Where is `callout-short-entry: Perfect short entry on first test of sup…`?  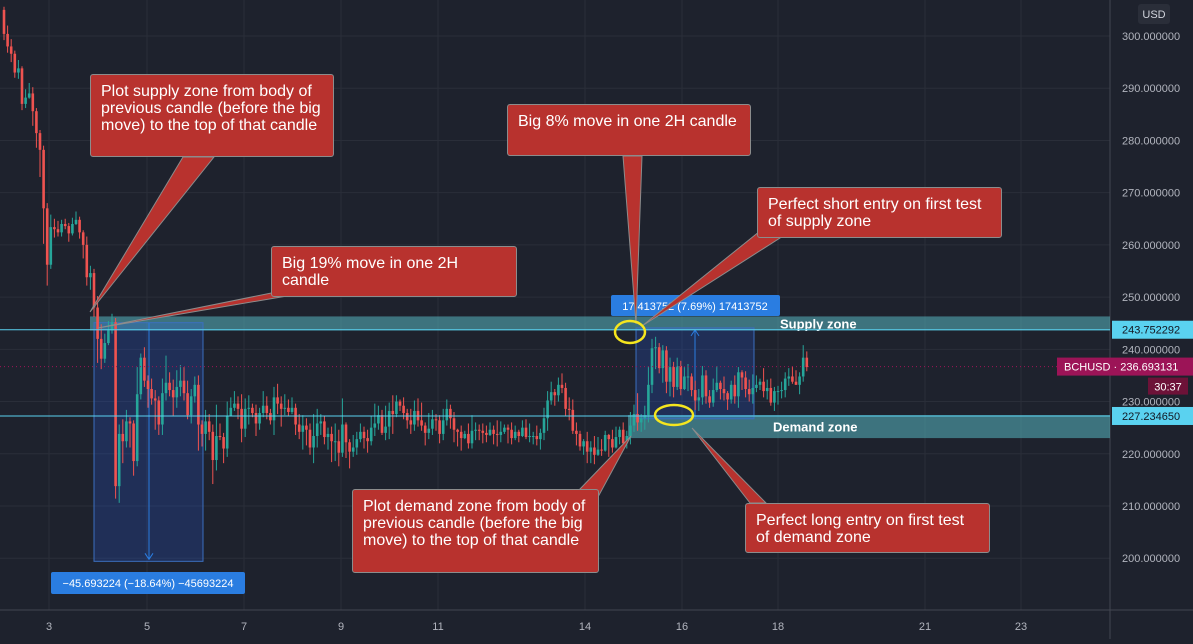
callout-short-entry: Perfect short entry on first test of sup… is located at coordinates (879, 212).